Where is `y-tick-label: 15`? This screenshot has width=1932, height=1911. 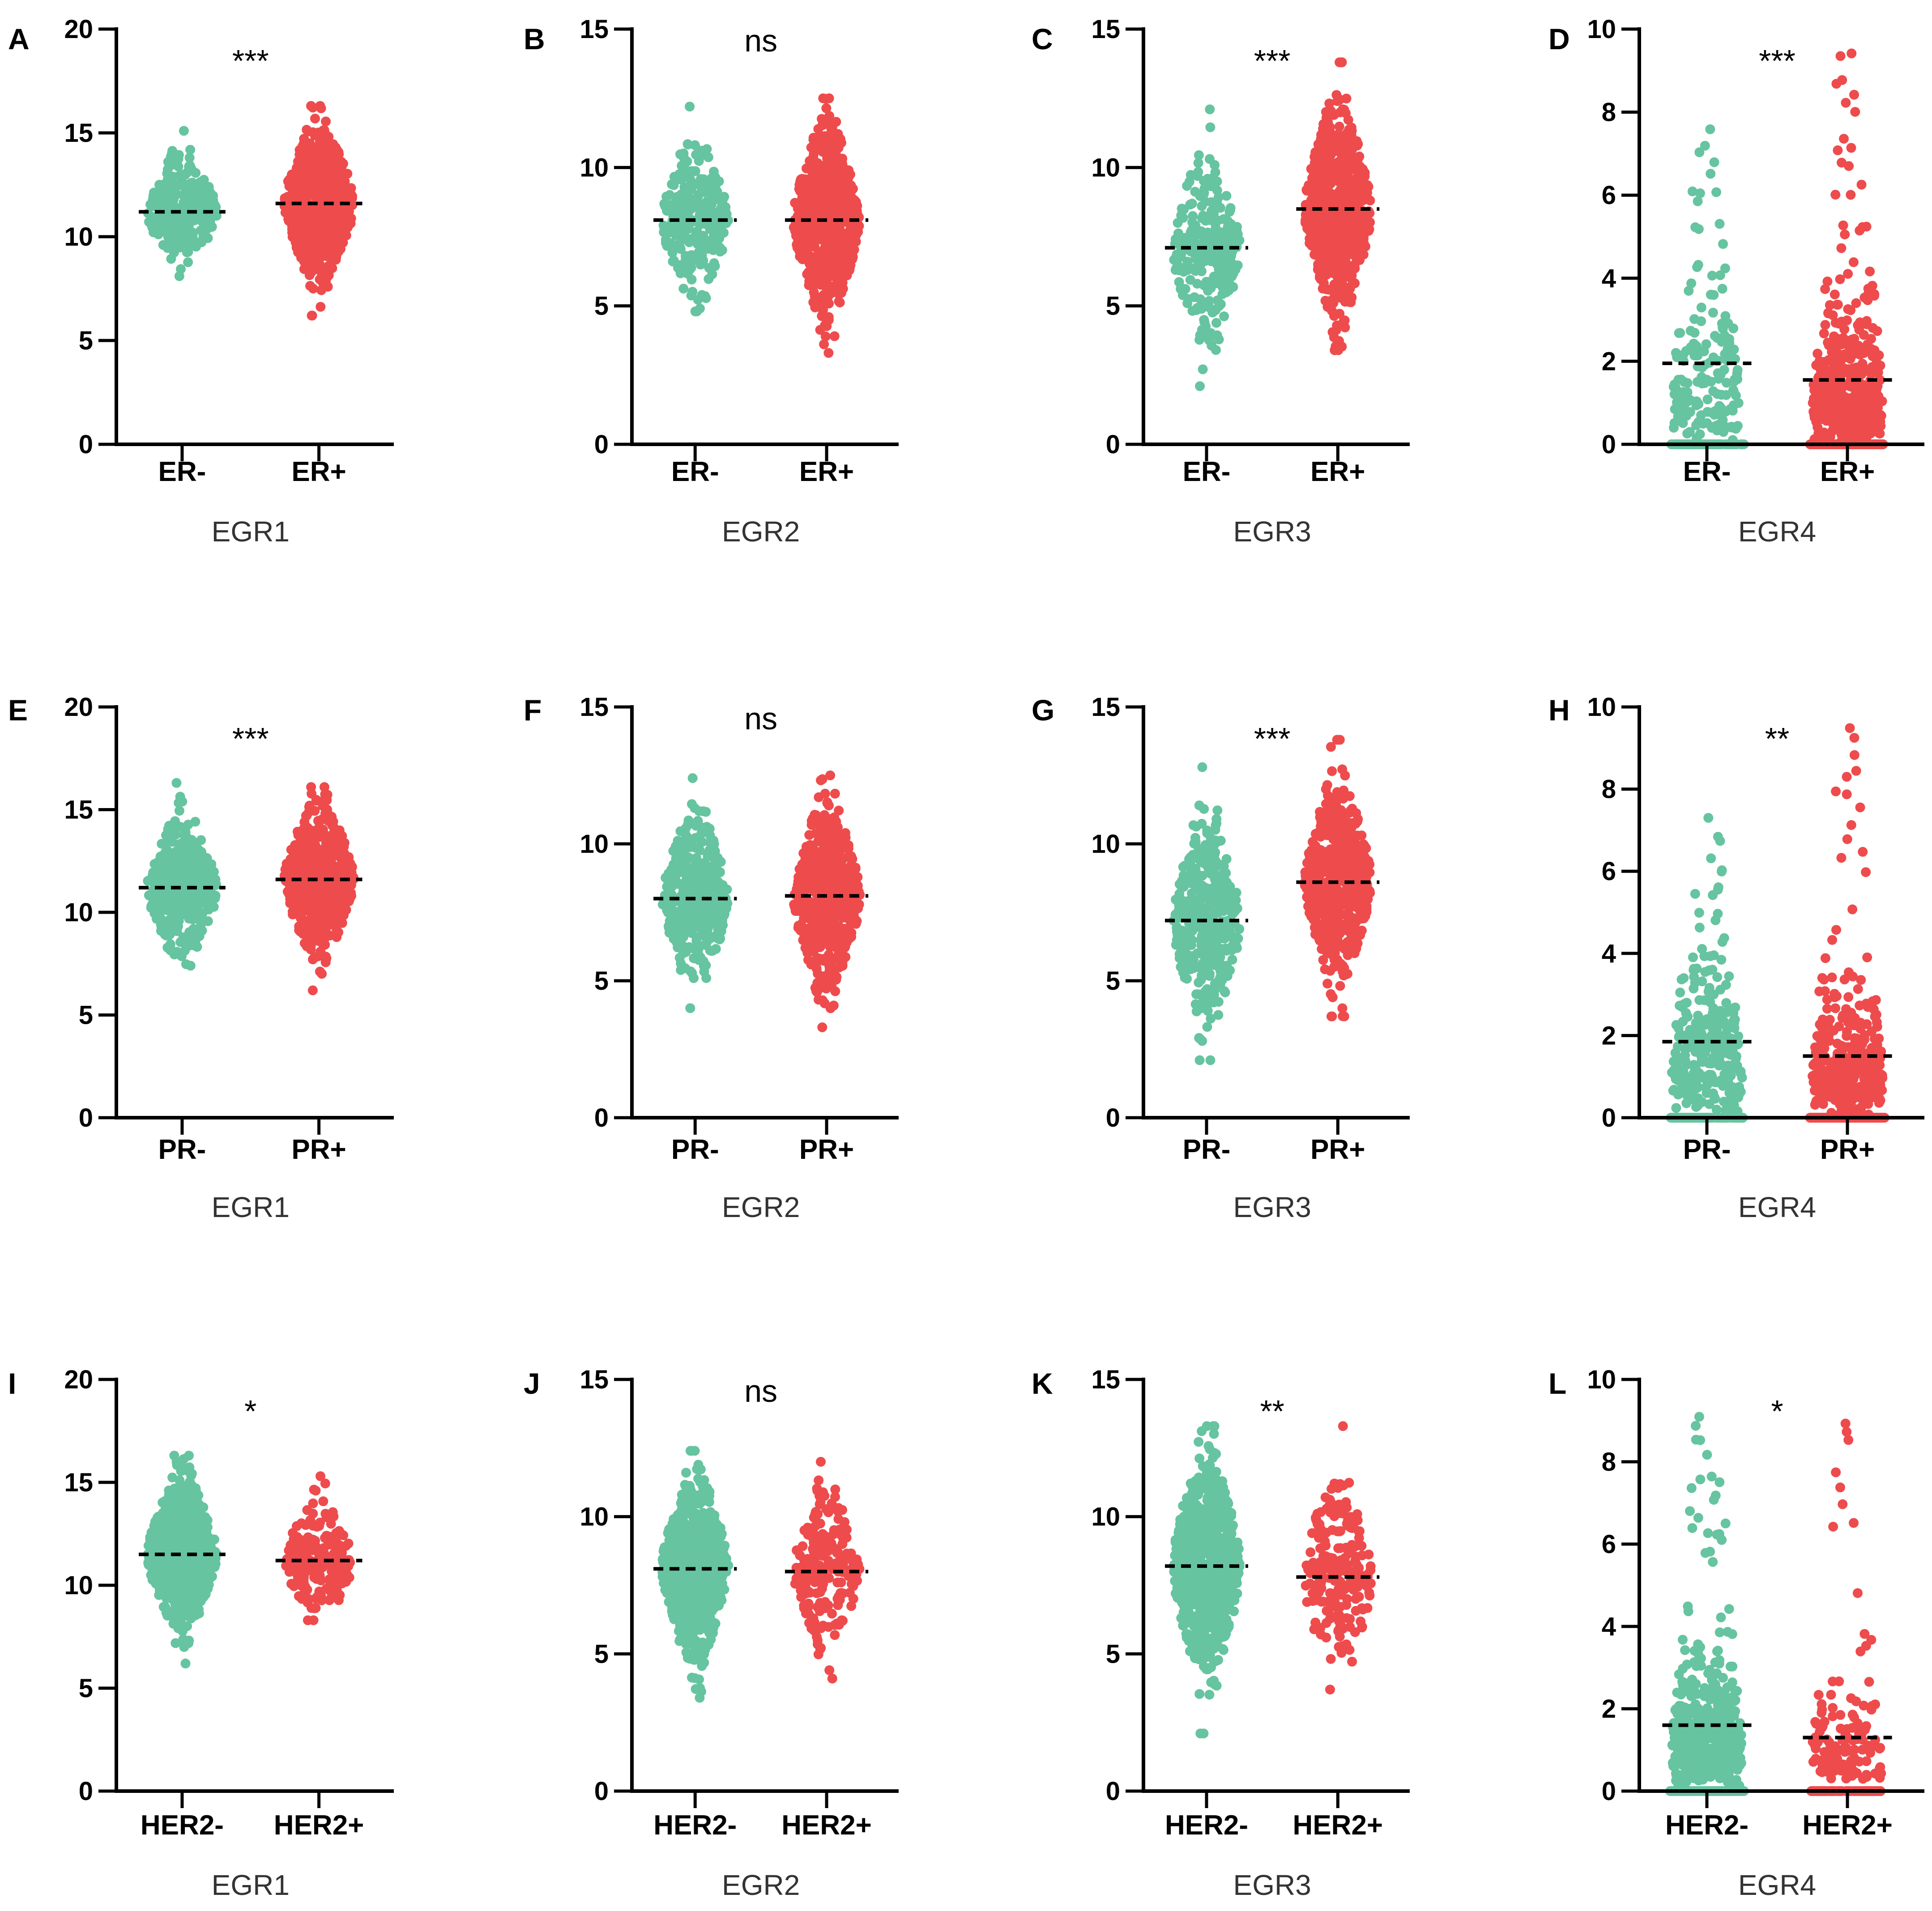 y-tick-label: 15 is located at coordinates (1105, 29).